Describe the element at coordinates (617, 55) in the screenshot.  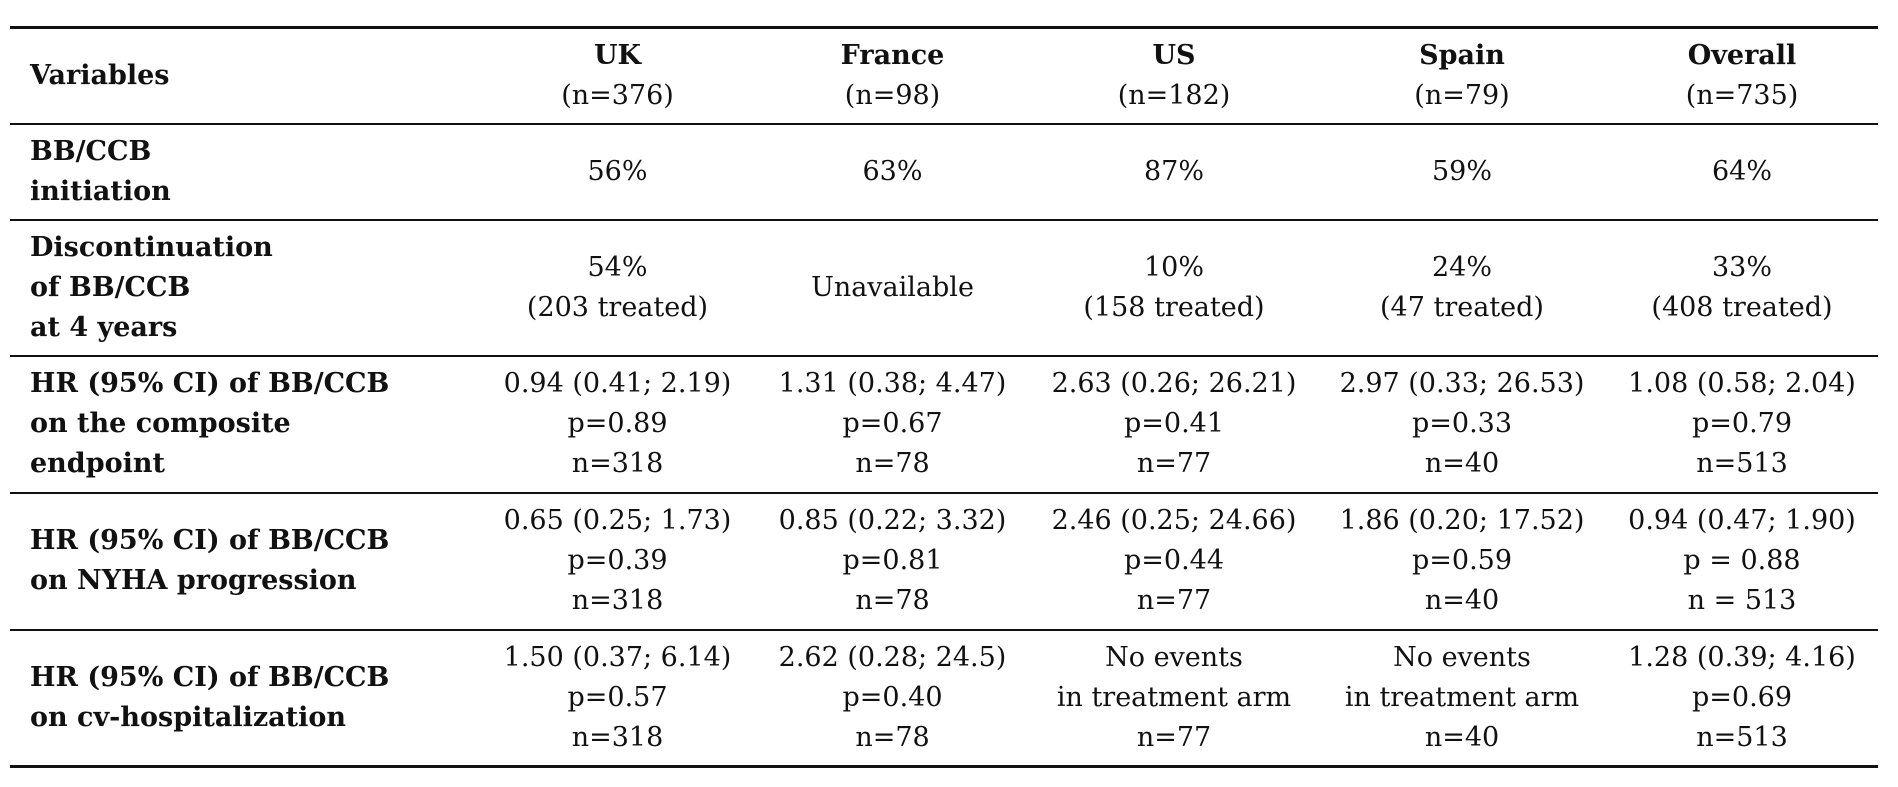
I see `column-name: UK` at that location.